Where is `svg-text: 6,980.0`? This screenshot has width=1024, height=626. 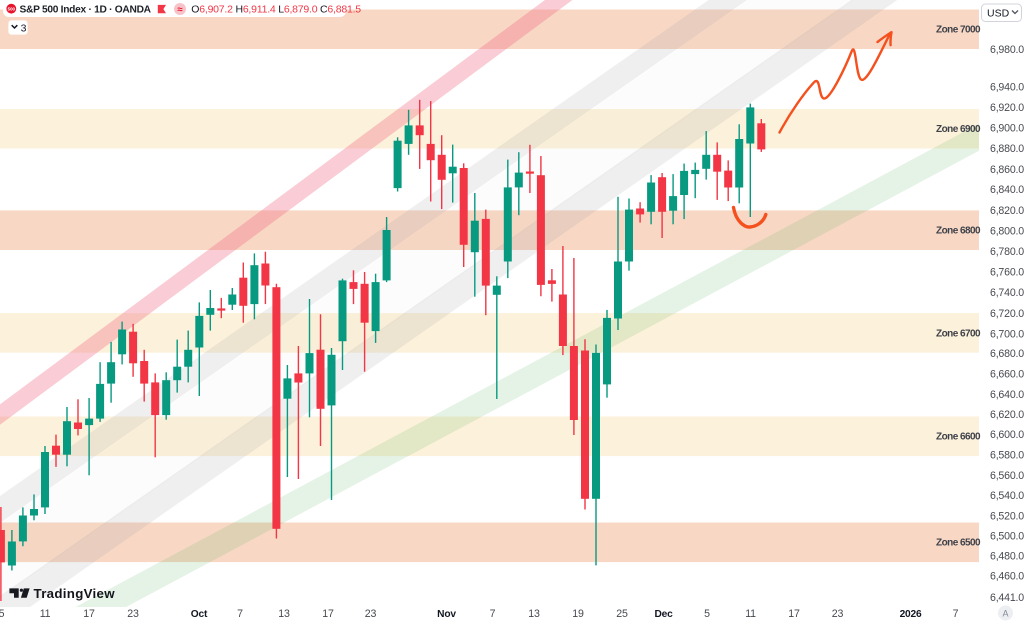 svg-text: 6,980.0 is located at coordinates (1007, 50).